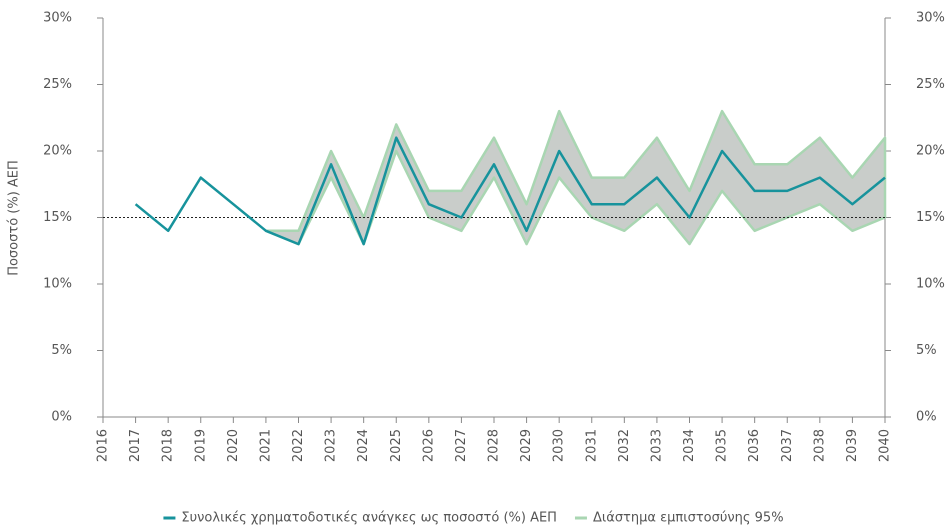 Image resolution: width=947 pixels, height=530 pixels. Describe the element at coordinates (787, 445) in the screenshot. I see `x-tick-label: 2037` at that location.